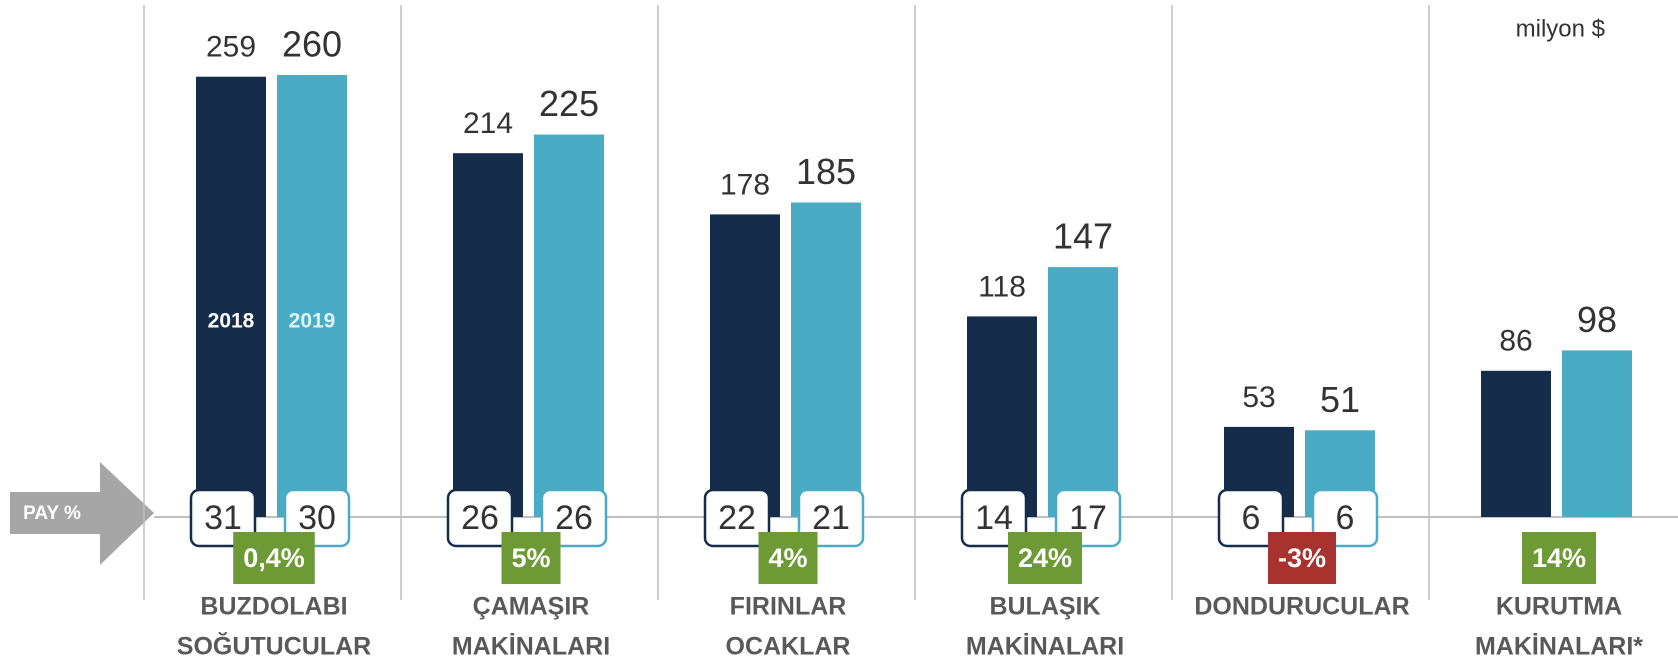 This screenshot has width=1678, height=664. I want to click on category-label: OCAKLAR, so click(788, 647).